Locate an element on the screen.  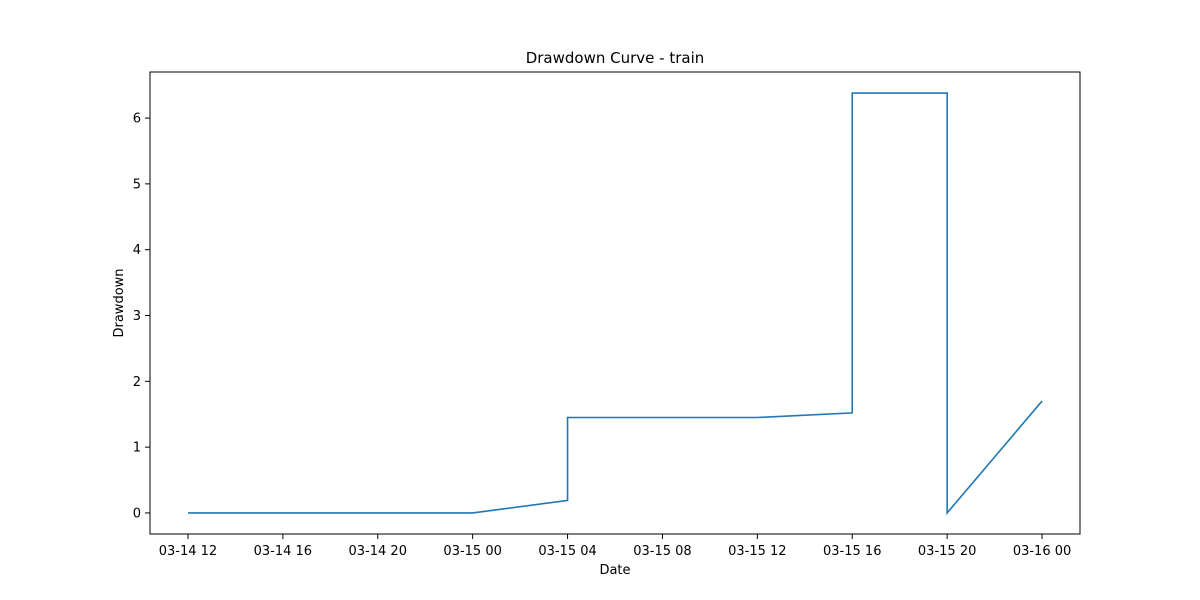
y-tick-label: 6 is located at coordinates (137, 119).